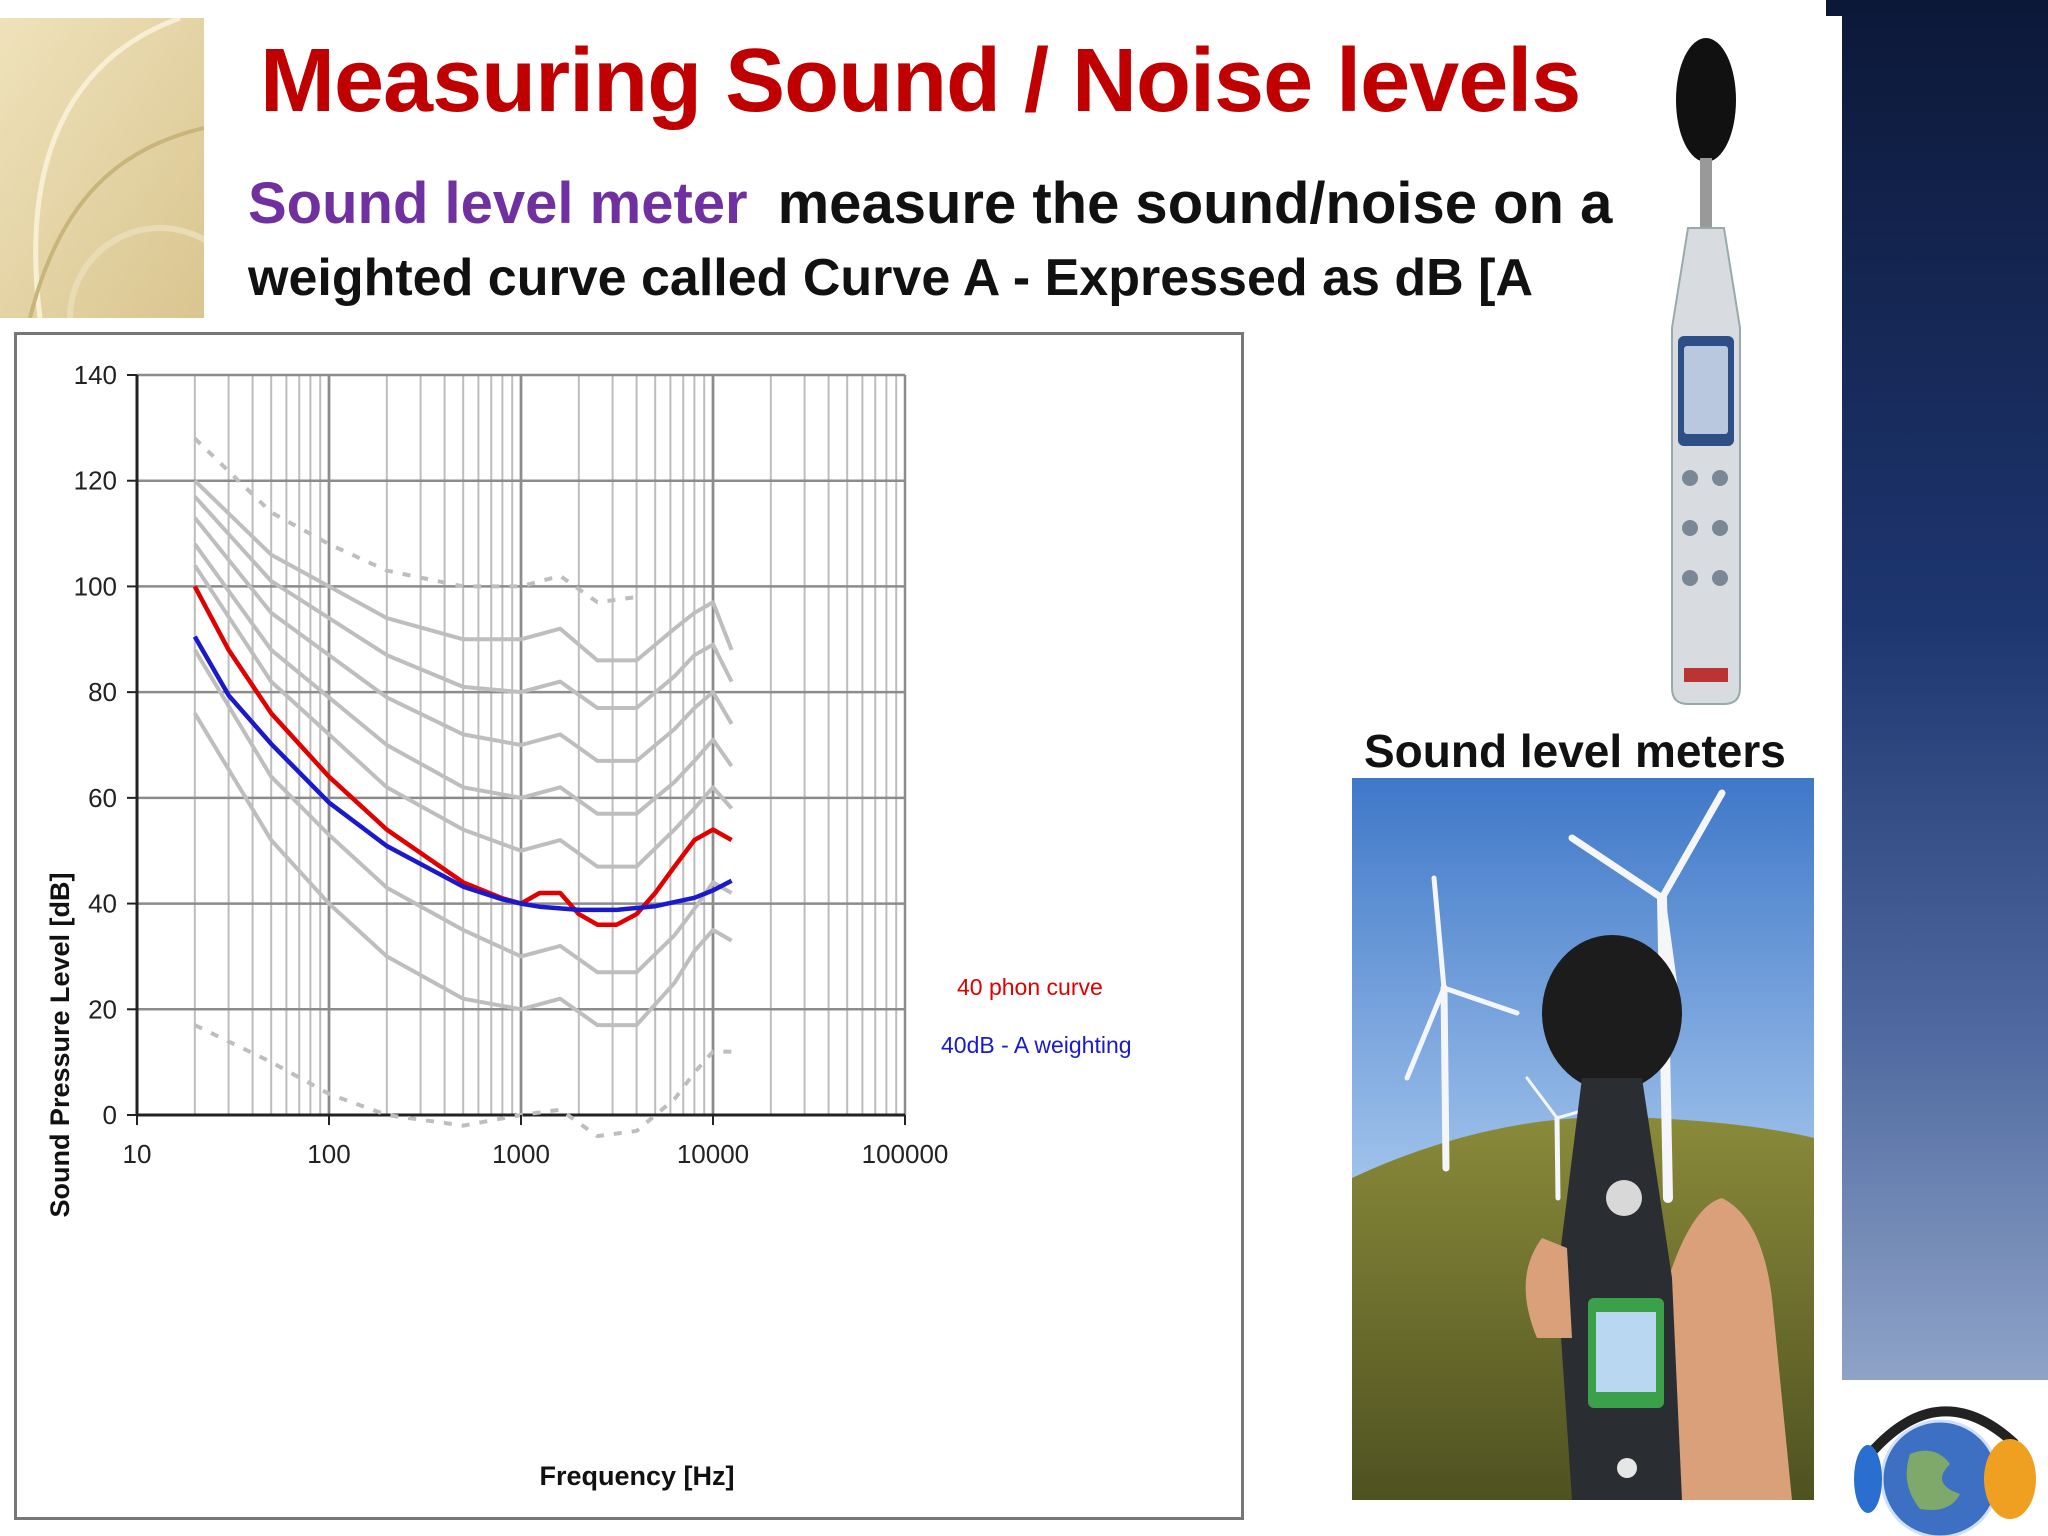  Describe the element at coordinates (1706, 371) in the screenshot. I see `sound-level-meter-device-icon` at that location.